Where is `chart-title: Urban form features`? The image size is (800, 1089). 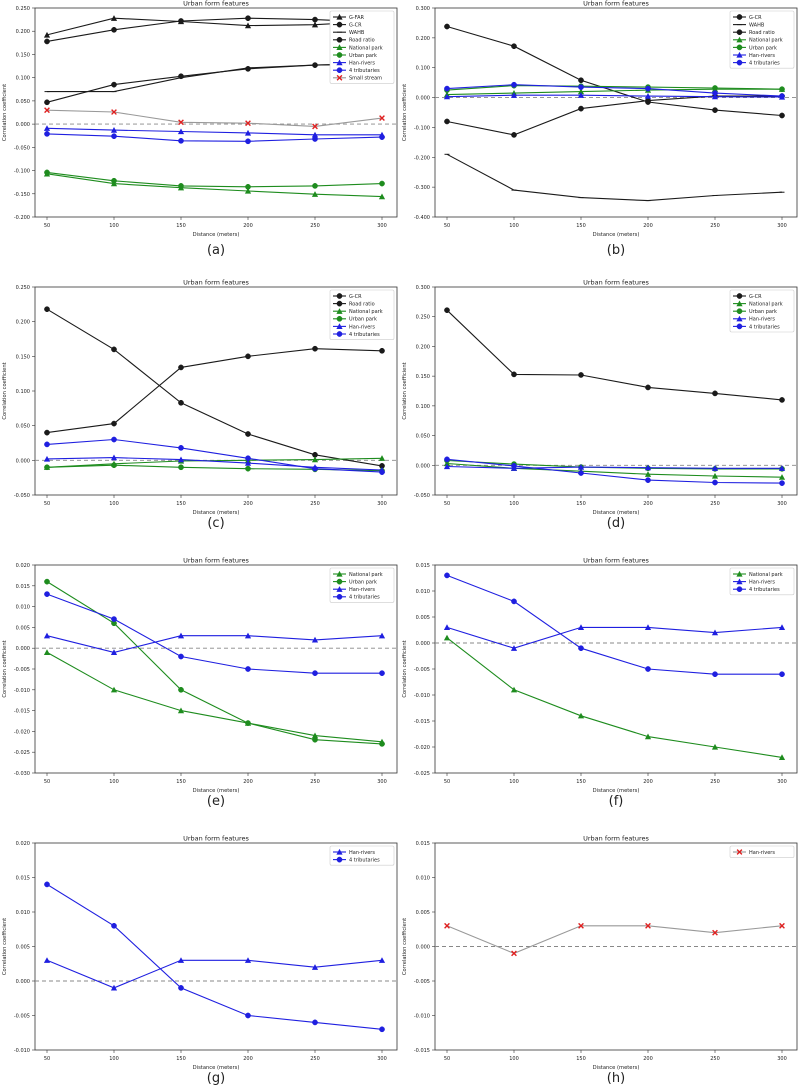
chart-title: Urban form features is located at coordinates (616, 839).